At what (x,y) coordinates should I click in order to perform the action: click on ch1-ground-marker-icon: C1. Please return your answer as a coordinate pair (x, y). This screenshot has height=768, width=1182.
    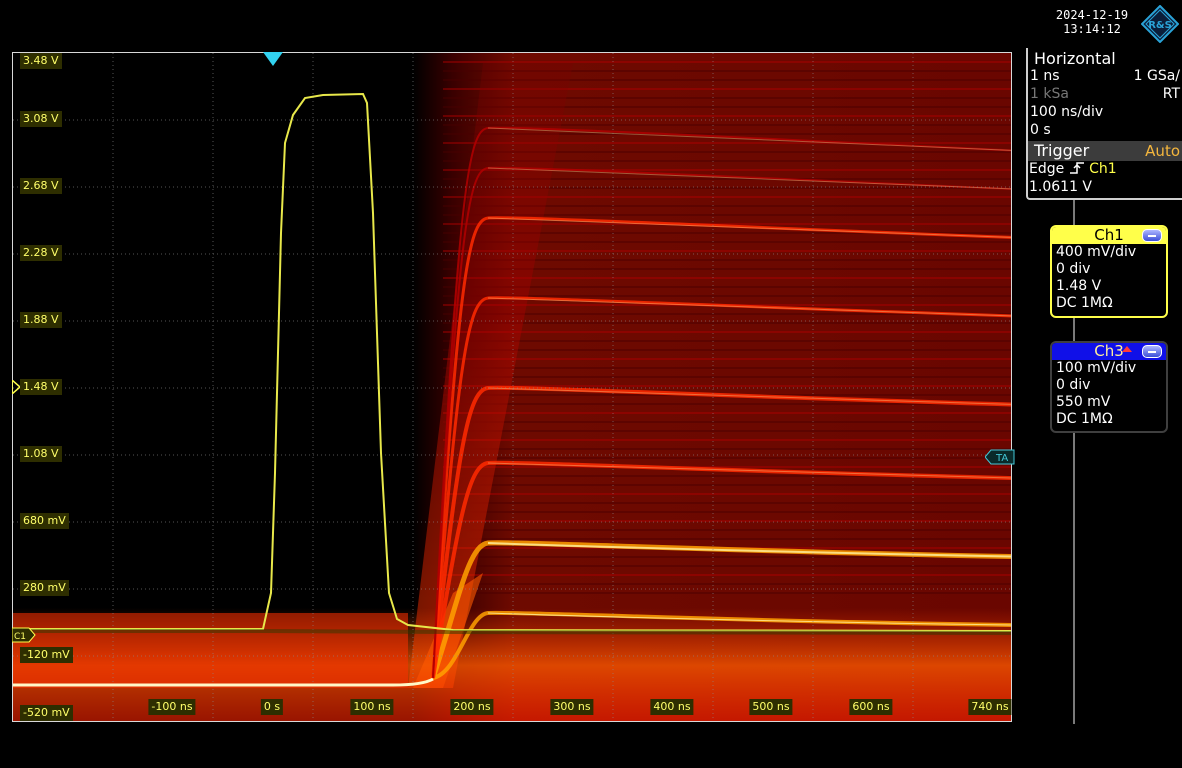
    Looking at the image, I should click on (24, 635).